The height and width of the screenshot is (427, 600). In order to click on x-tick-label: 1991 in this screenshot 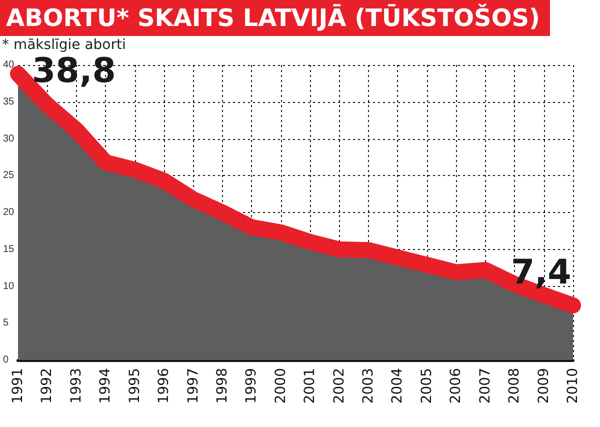, I will do `click(18, 386)`.